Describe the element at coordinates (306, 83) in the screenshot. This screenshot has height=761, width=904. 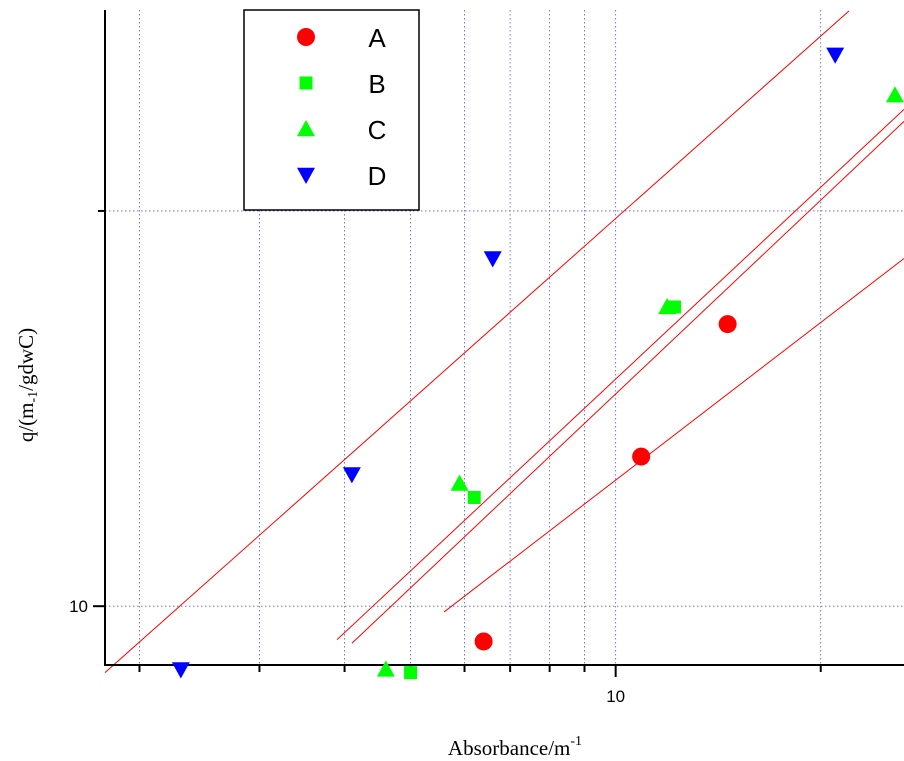
I see `legend-marker-b` at that location.